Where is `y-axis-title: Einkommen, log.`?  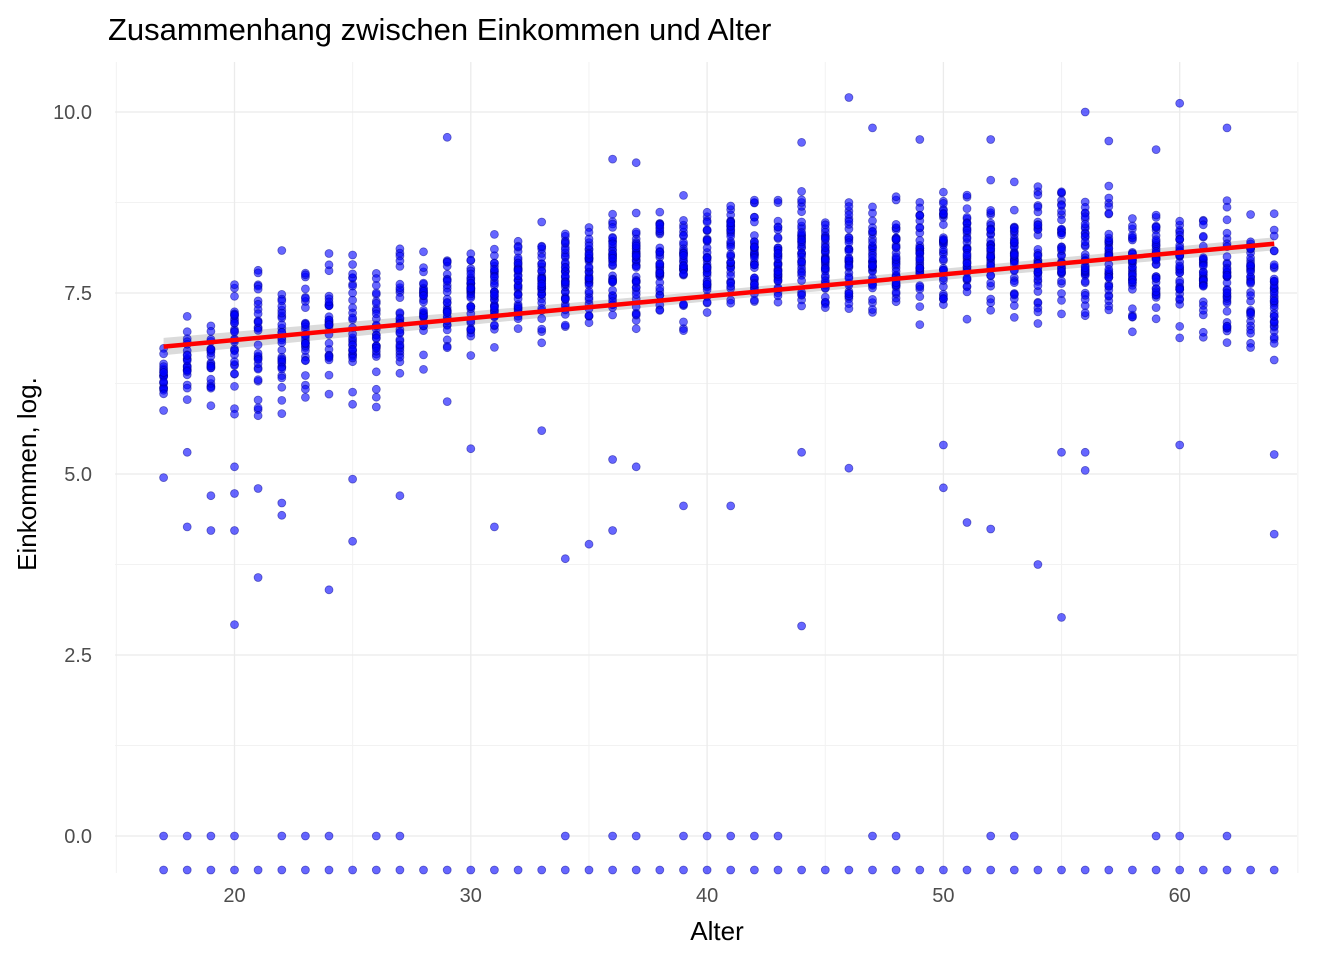
y-axis-title: Einkommen, log. is located at coordinates (27, 474).